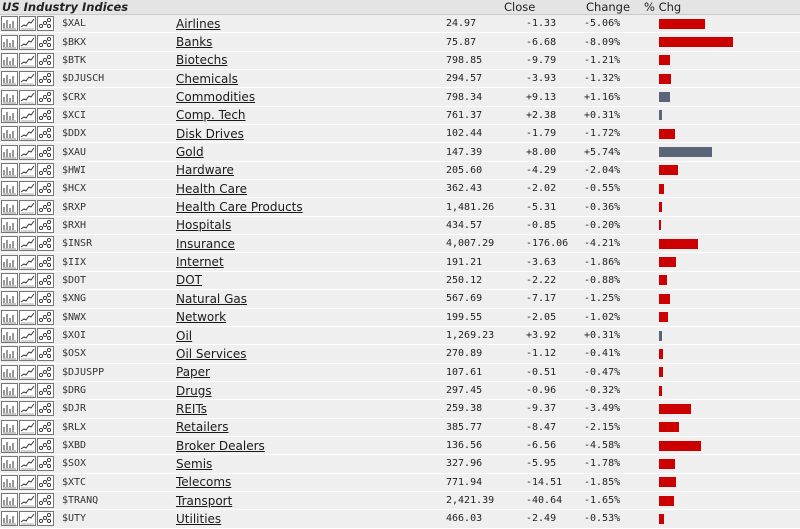  Describe the element at coordinates (198, 23) in the screenshot. I see `index-name-link: Airlines` at that location.